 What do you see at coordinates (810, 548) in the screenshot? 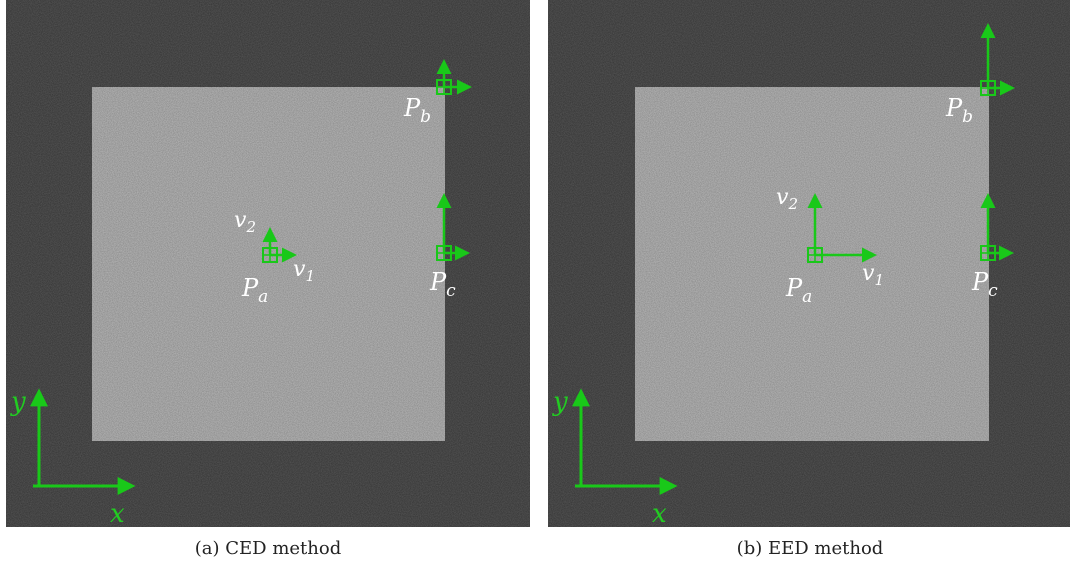
I see `caption-b: (b) EED method` at bounding box center [810, 548].